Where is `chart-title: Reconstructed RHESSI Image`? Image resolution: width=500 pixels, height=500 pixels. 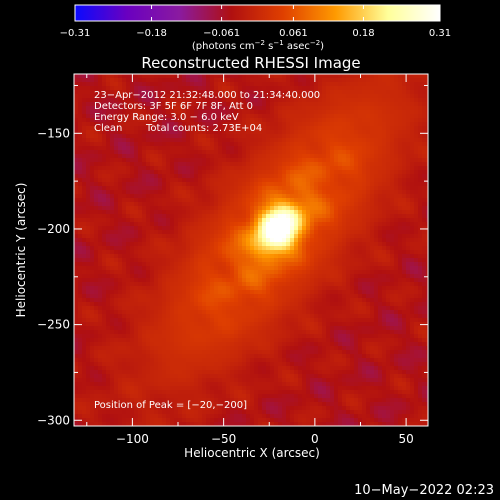
chart-title: Reconstructed RHESSI Image is located at coordinates (250, 63).